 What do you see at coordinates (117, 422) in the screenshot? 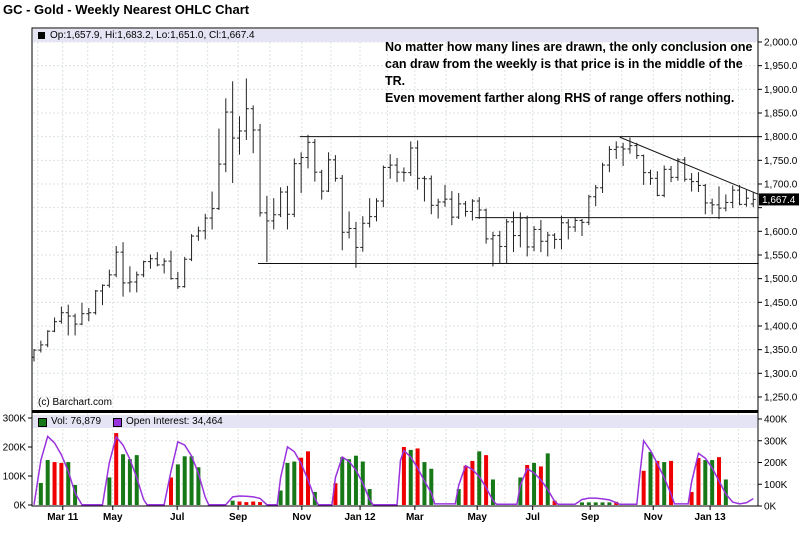
I see `open-interest-legend-swatch-icon` at bounding box center [117, 422].